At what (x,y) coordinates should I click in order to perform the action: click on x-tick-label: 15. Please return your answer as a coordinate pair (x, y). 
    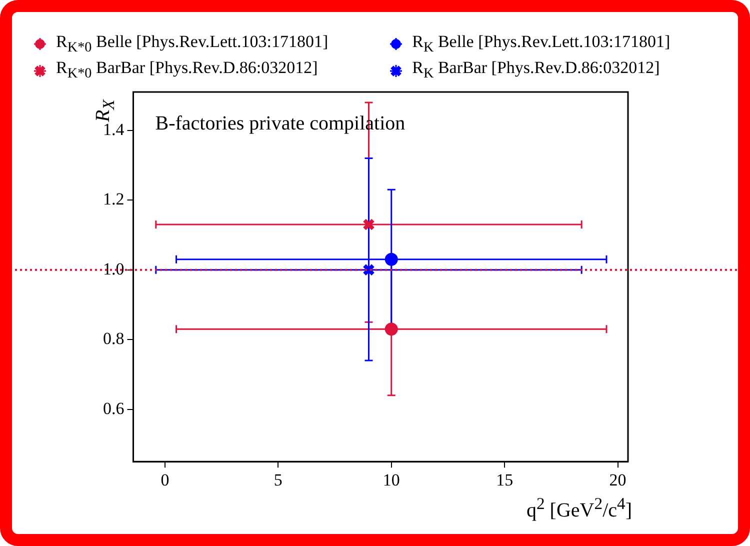
    Looking at the image, I should click on (505, 480).